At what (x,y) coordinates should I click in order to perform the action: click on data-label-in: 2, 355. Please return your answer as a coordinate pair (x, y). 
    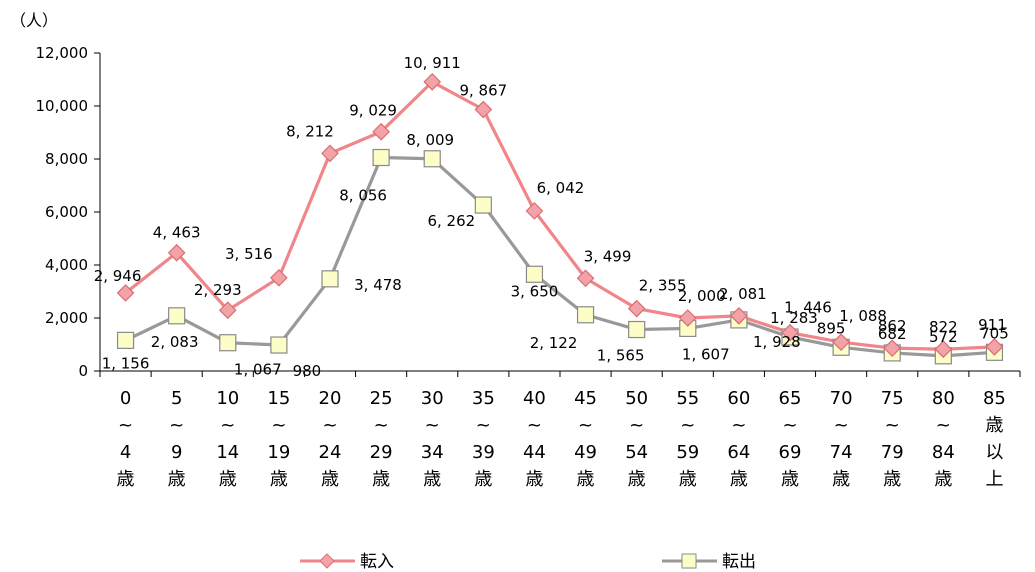
    Looking at the image, I should click on (663, 286).